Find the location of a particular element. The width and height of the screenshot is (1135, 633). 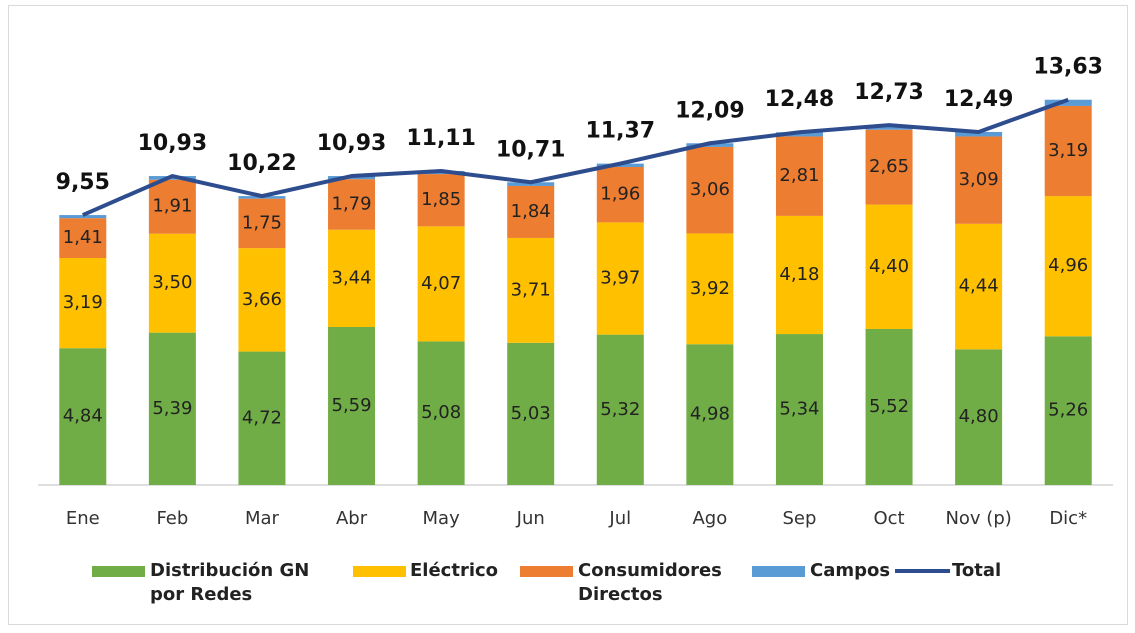

data-label: 2,81 is located at coordinates (799, 175).